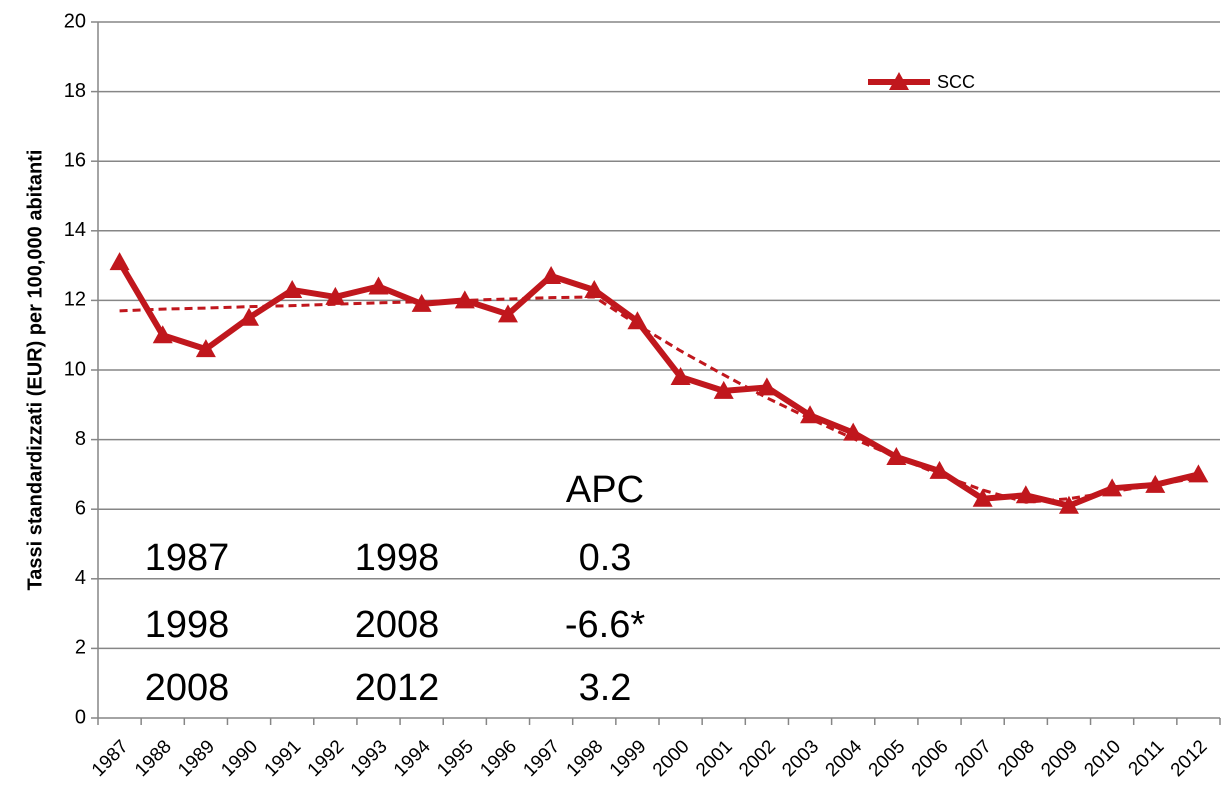 This screenshot has height=802, width=1224. Describe the element at coordinates (75, 160) in the screenshot. I see `y-tick-label: 16` at that location.